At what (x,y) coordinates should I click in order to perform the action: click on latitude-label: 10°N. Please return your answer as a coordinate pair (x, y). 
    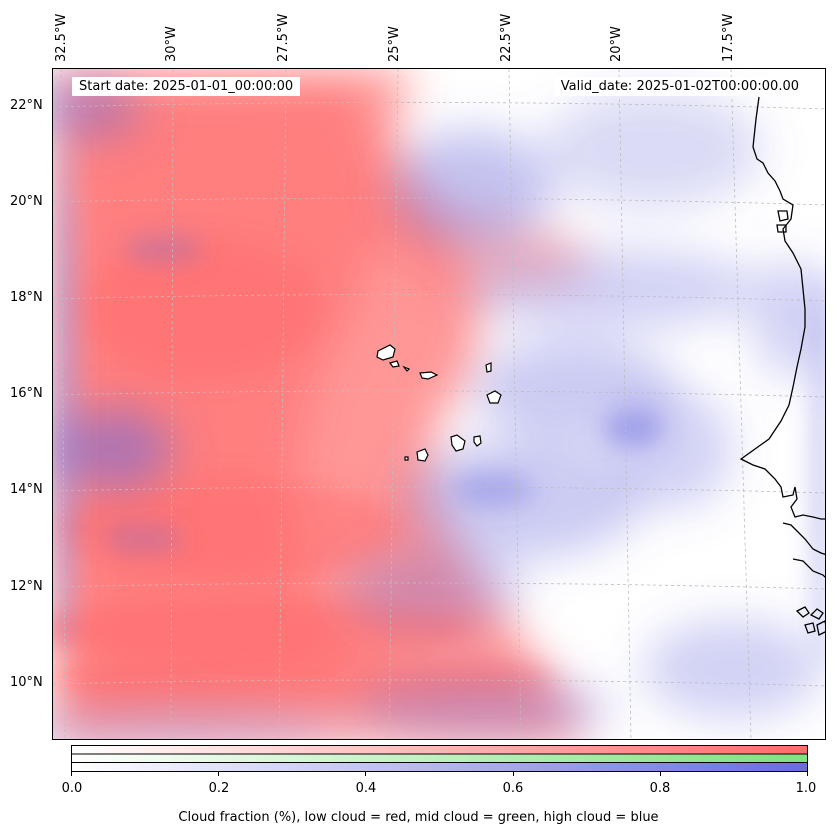
    Looking at the image, I should click on (26, 682).